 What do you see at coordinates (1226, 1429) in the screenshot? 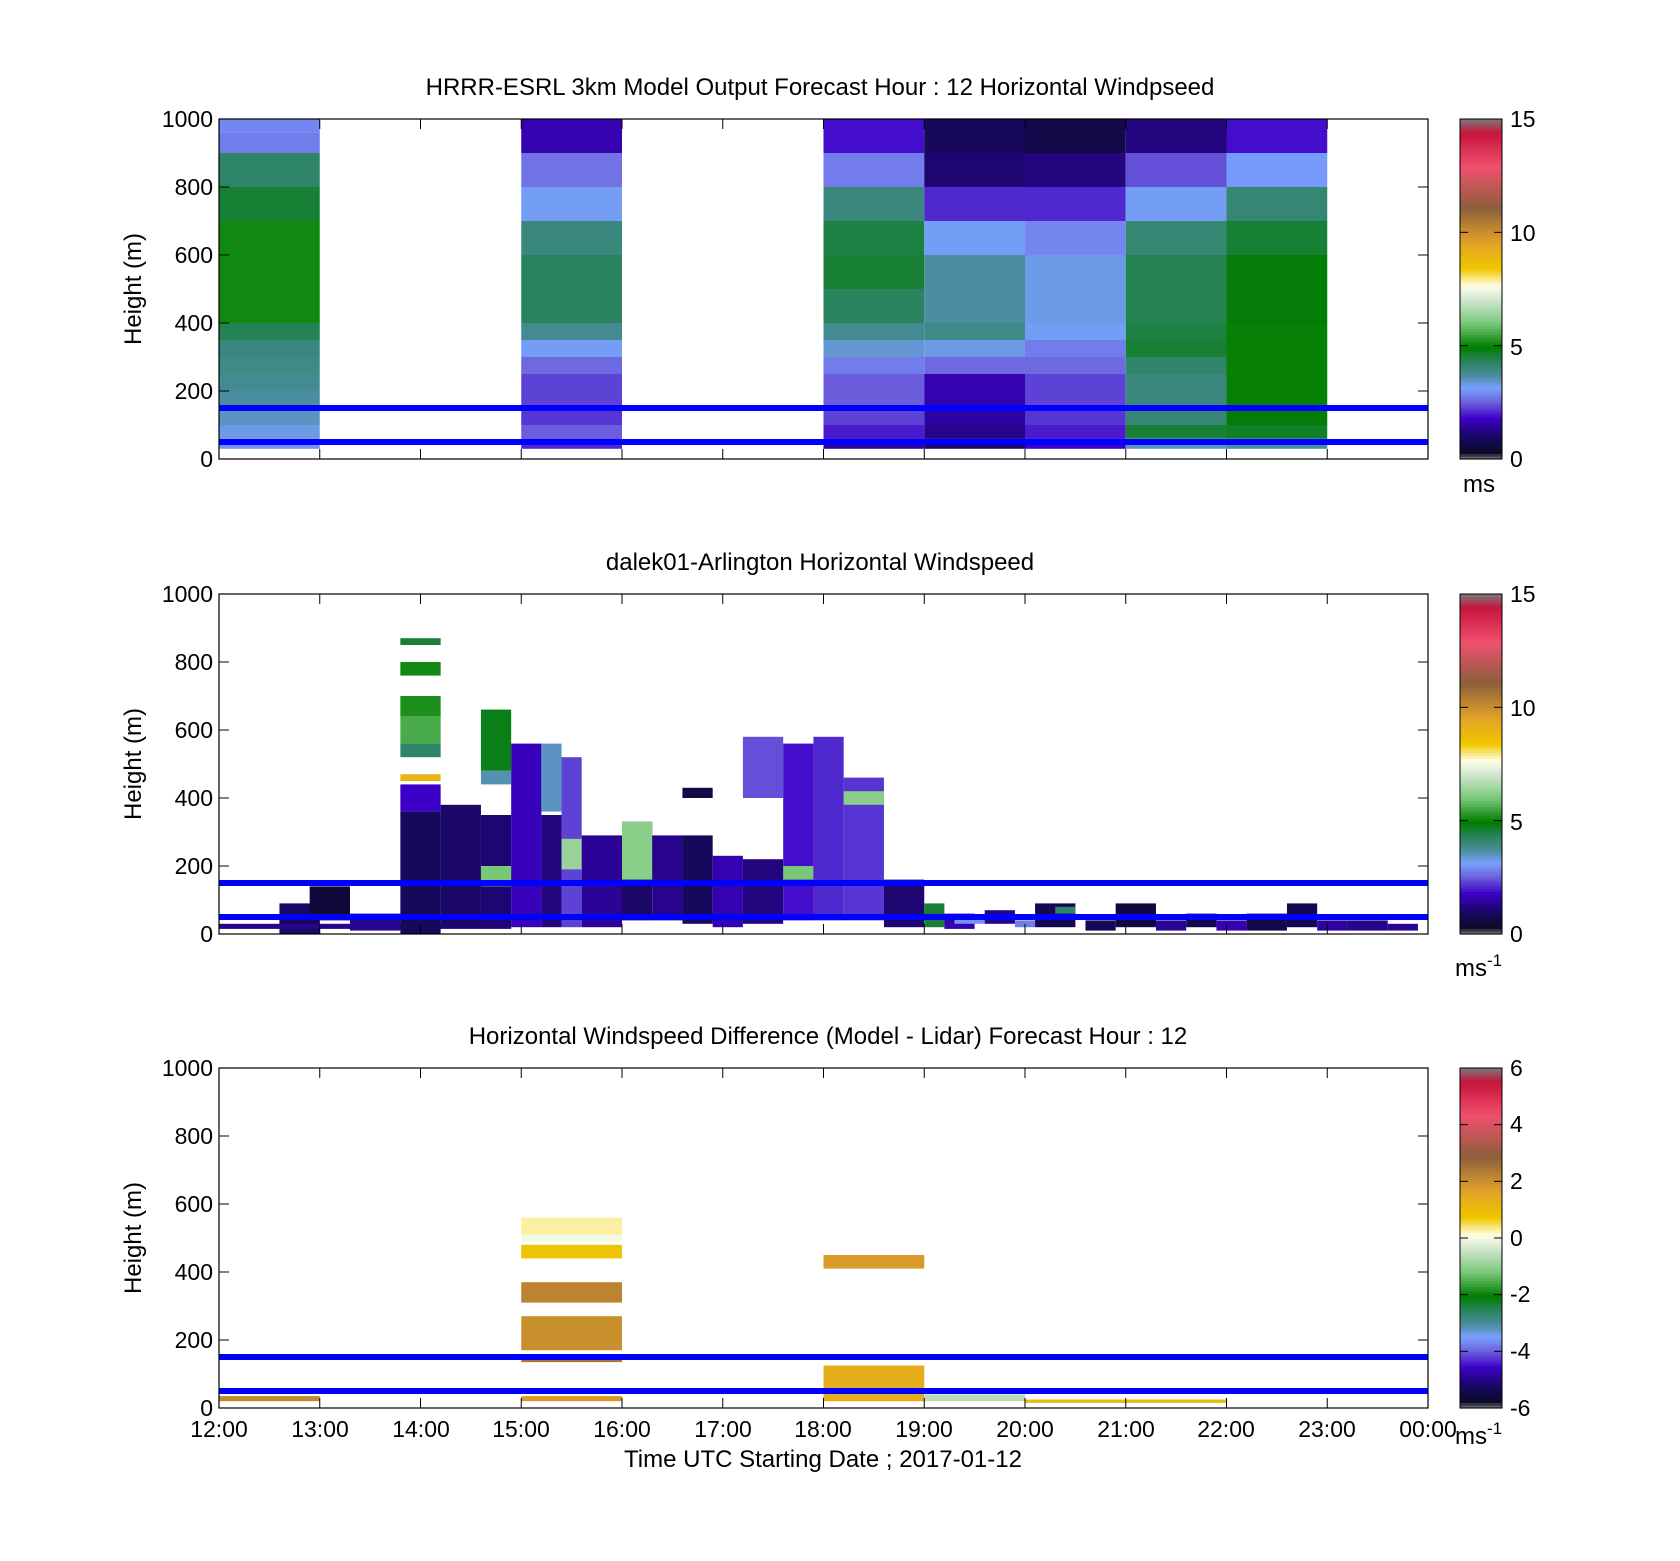
I see `x-tick-label: 22:00` at bounding box center [1226, 1429].